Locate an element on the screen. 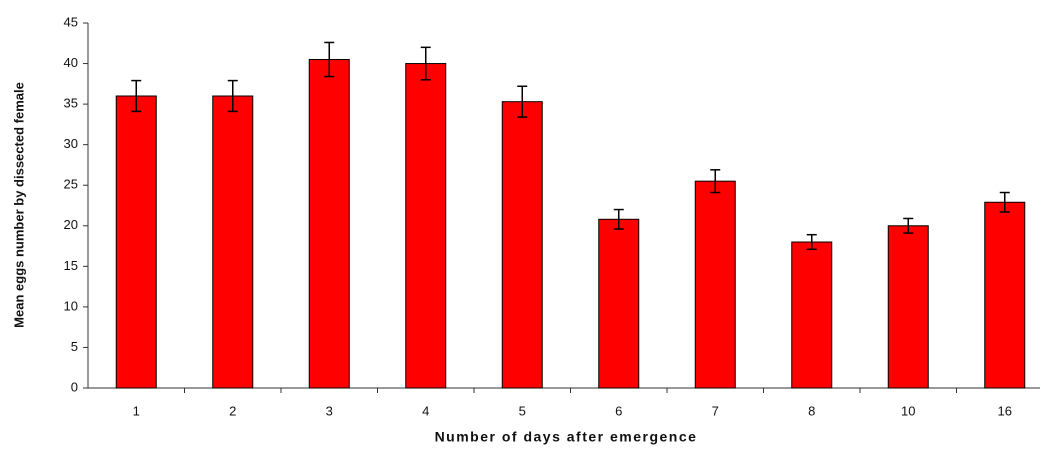  y-tick-label: 40 is located at coordinates (71, 62).